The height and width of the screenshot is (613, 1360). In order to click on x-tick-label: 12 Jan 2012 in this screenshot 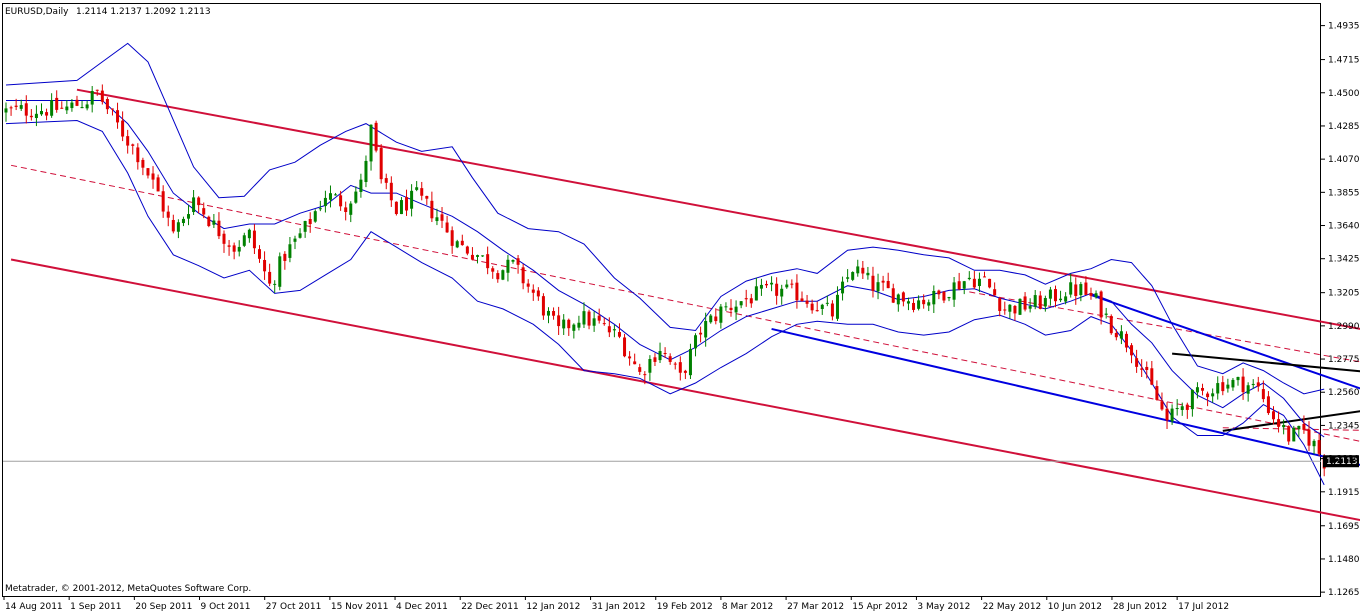, I will do `click(553, 607)`.